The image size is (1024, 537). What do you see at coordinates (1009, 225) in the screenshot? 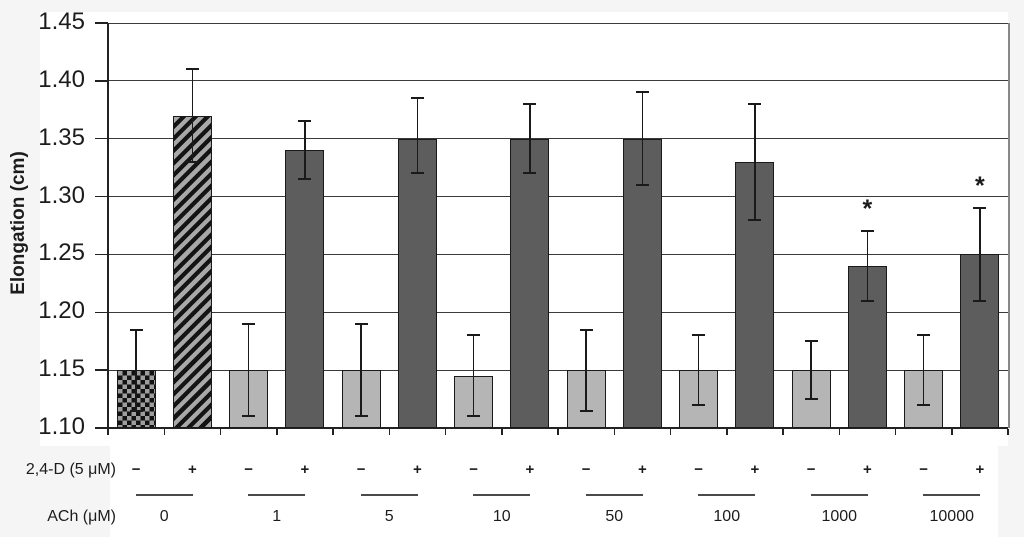
I see `plot-right-border` at bounding box center [1009, 225].